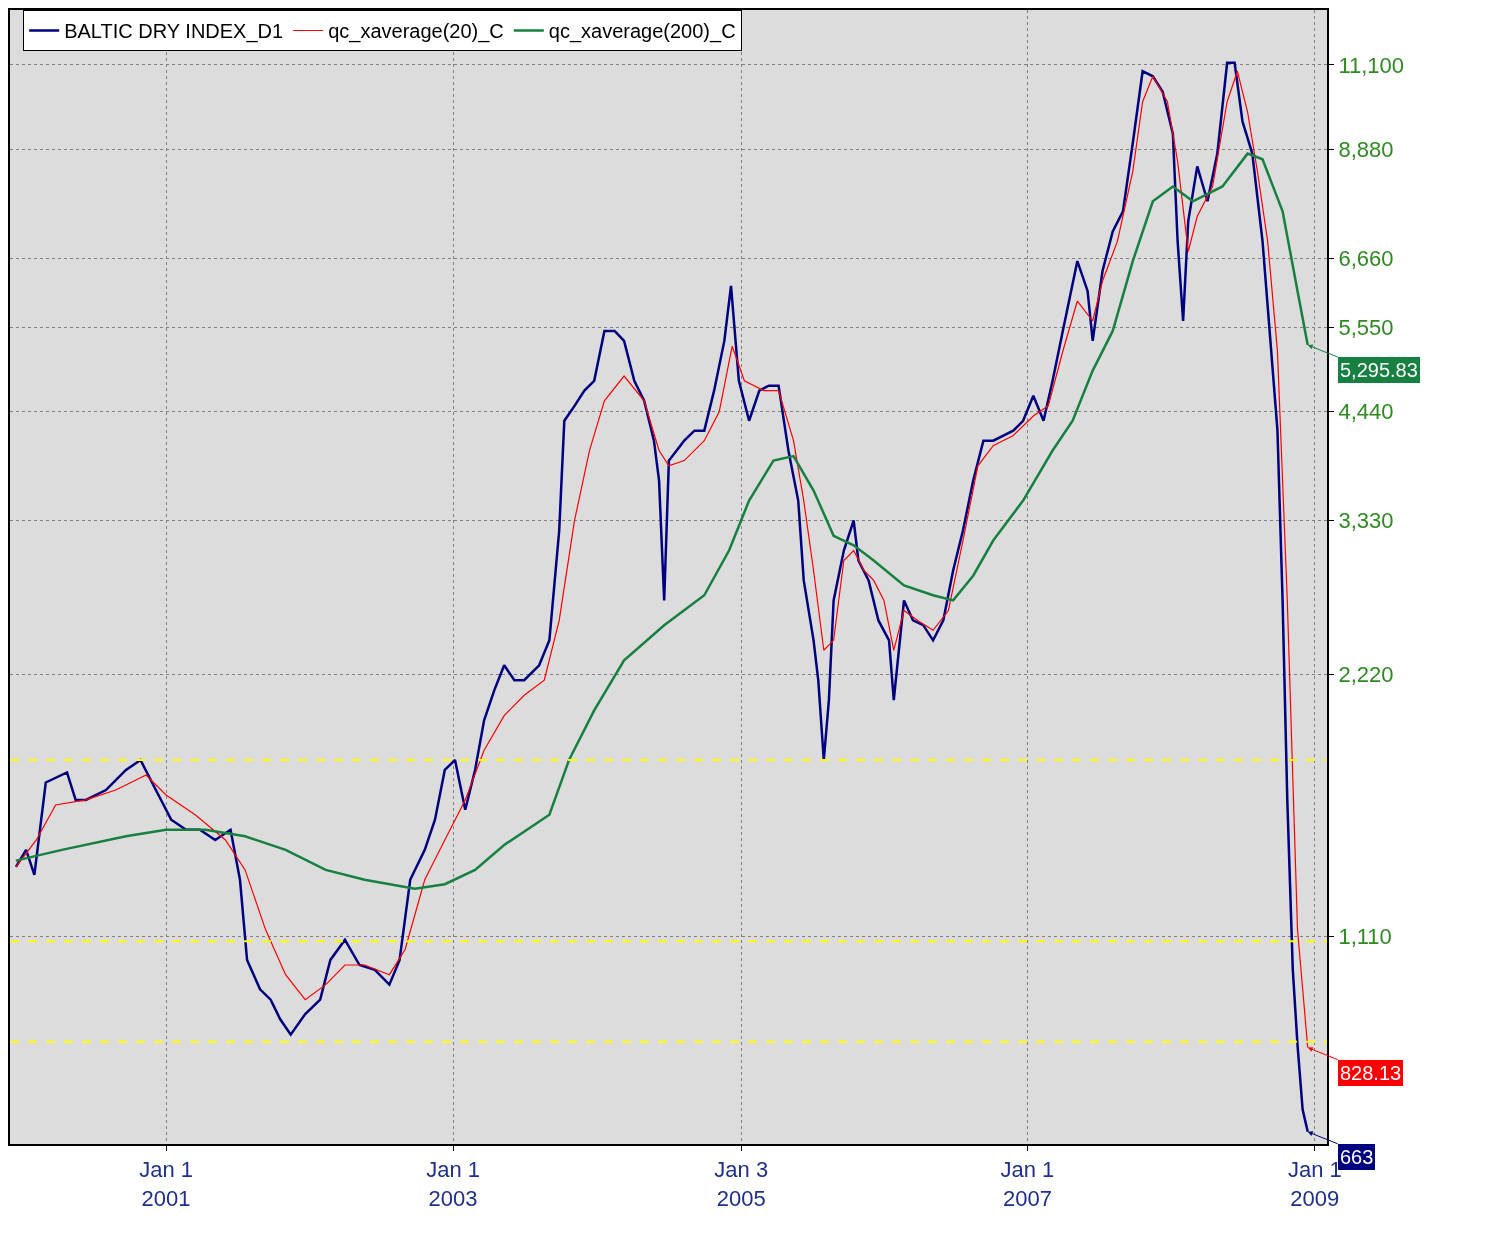  Describe the element at coordinates (1366, 674) in the screenshot. I see `y-tick-label: 2,220` at that location.